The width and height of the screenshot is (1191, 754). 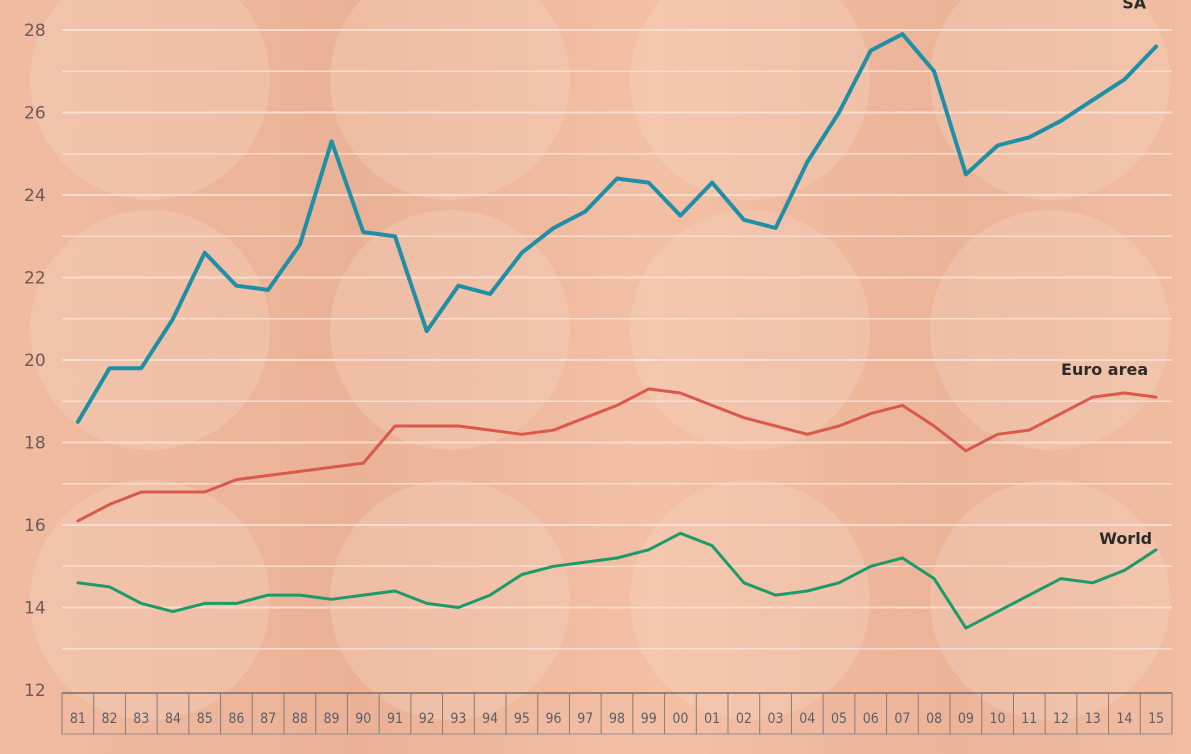 I want to click on x-tick-label-92: 92, so click(x=427, y=719).